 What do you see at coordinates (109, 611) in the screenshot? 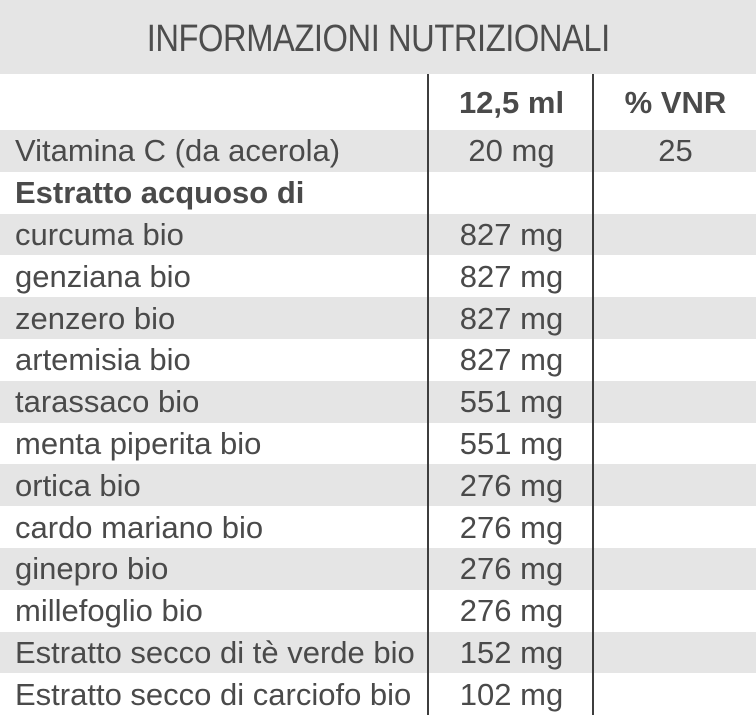
I see `row-name: millefoglio bio` at bounding box center [109, 611].